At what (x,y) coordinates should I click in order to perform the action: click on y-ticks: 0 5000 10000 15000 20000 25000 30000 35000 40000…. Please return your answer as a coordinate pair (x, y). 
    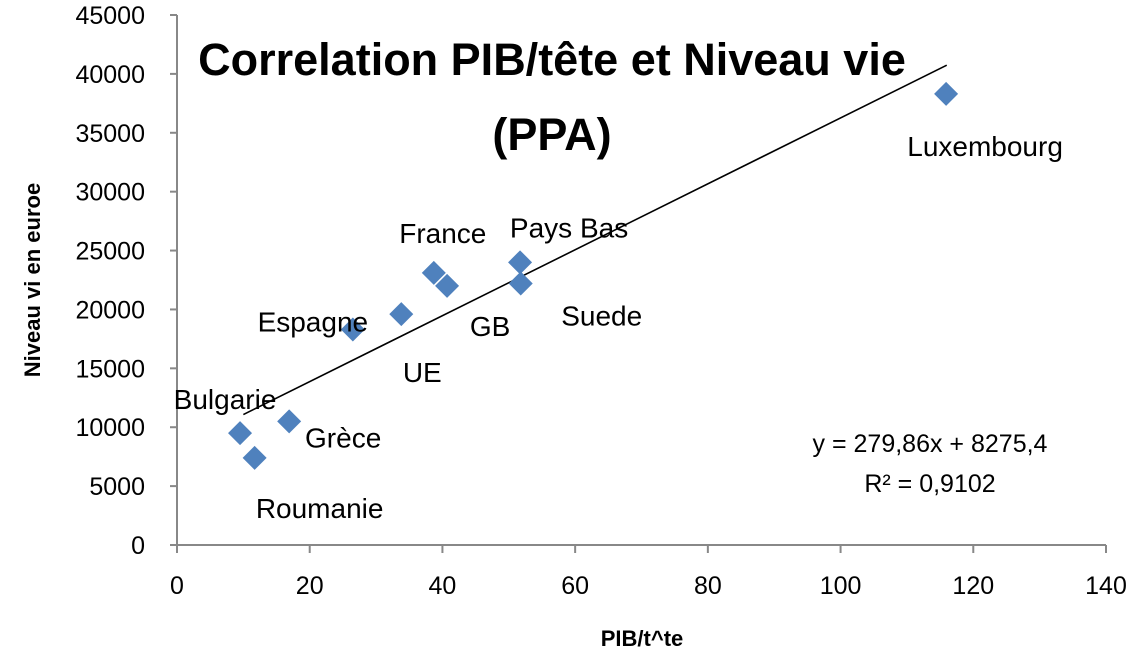
    Looking at the image, I should click on (126, 281).